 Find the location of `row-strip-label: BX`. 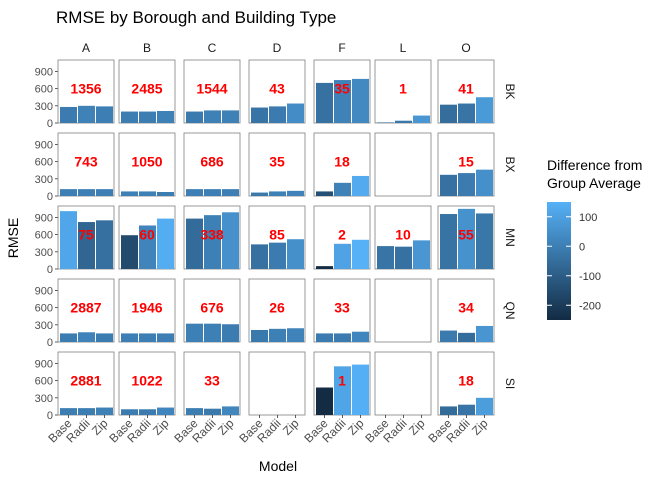

row-strip-label: BX is located at coordinates (510, 164).